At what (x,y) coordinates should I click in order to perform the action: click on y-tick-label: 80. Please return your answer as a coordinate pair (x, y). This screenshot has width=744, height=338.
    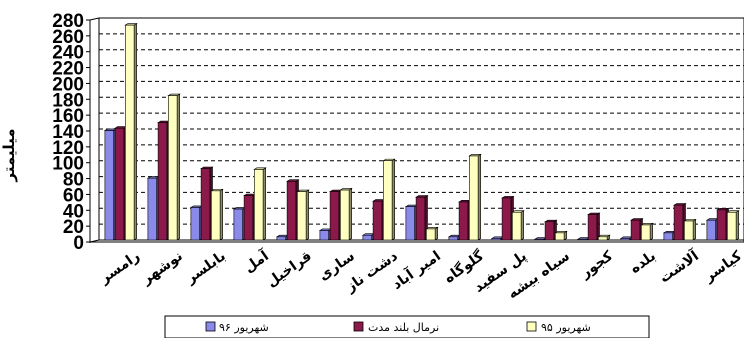
    Looking at the image, I should click on (73, 180).